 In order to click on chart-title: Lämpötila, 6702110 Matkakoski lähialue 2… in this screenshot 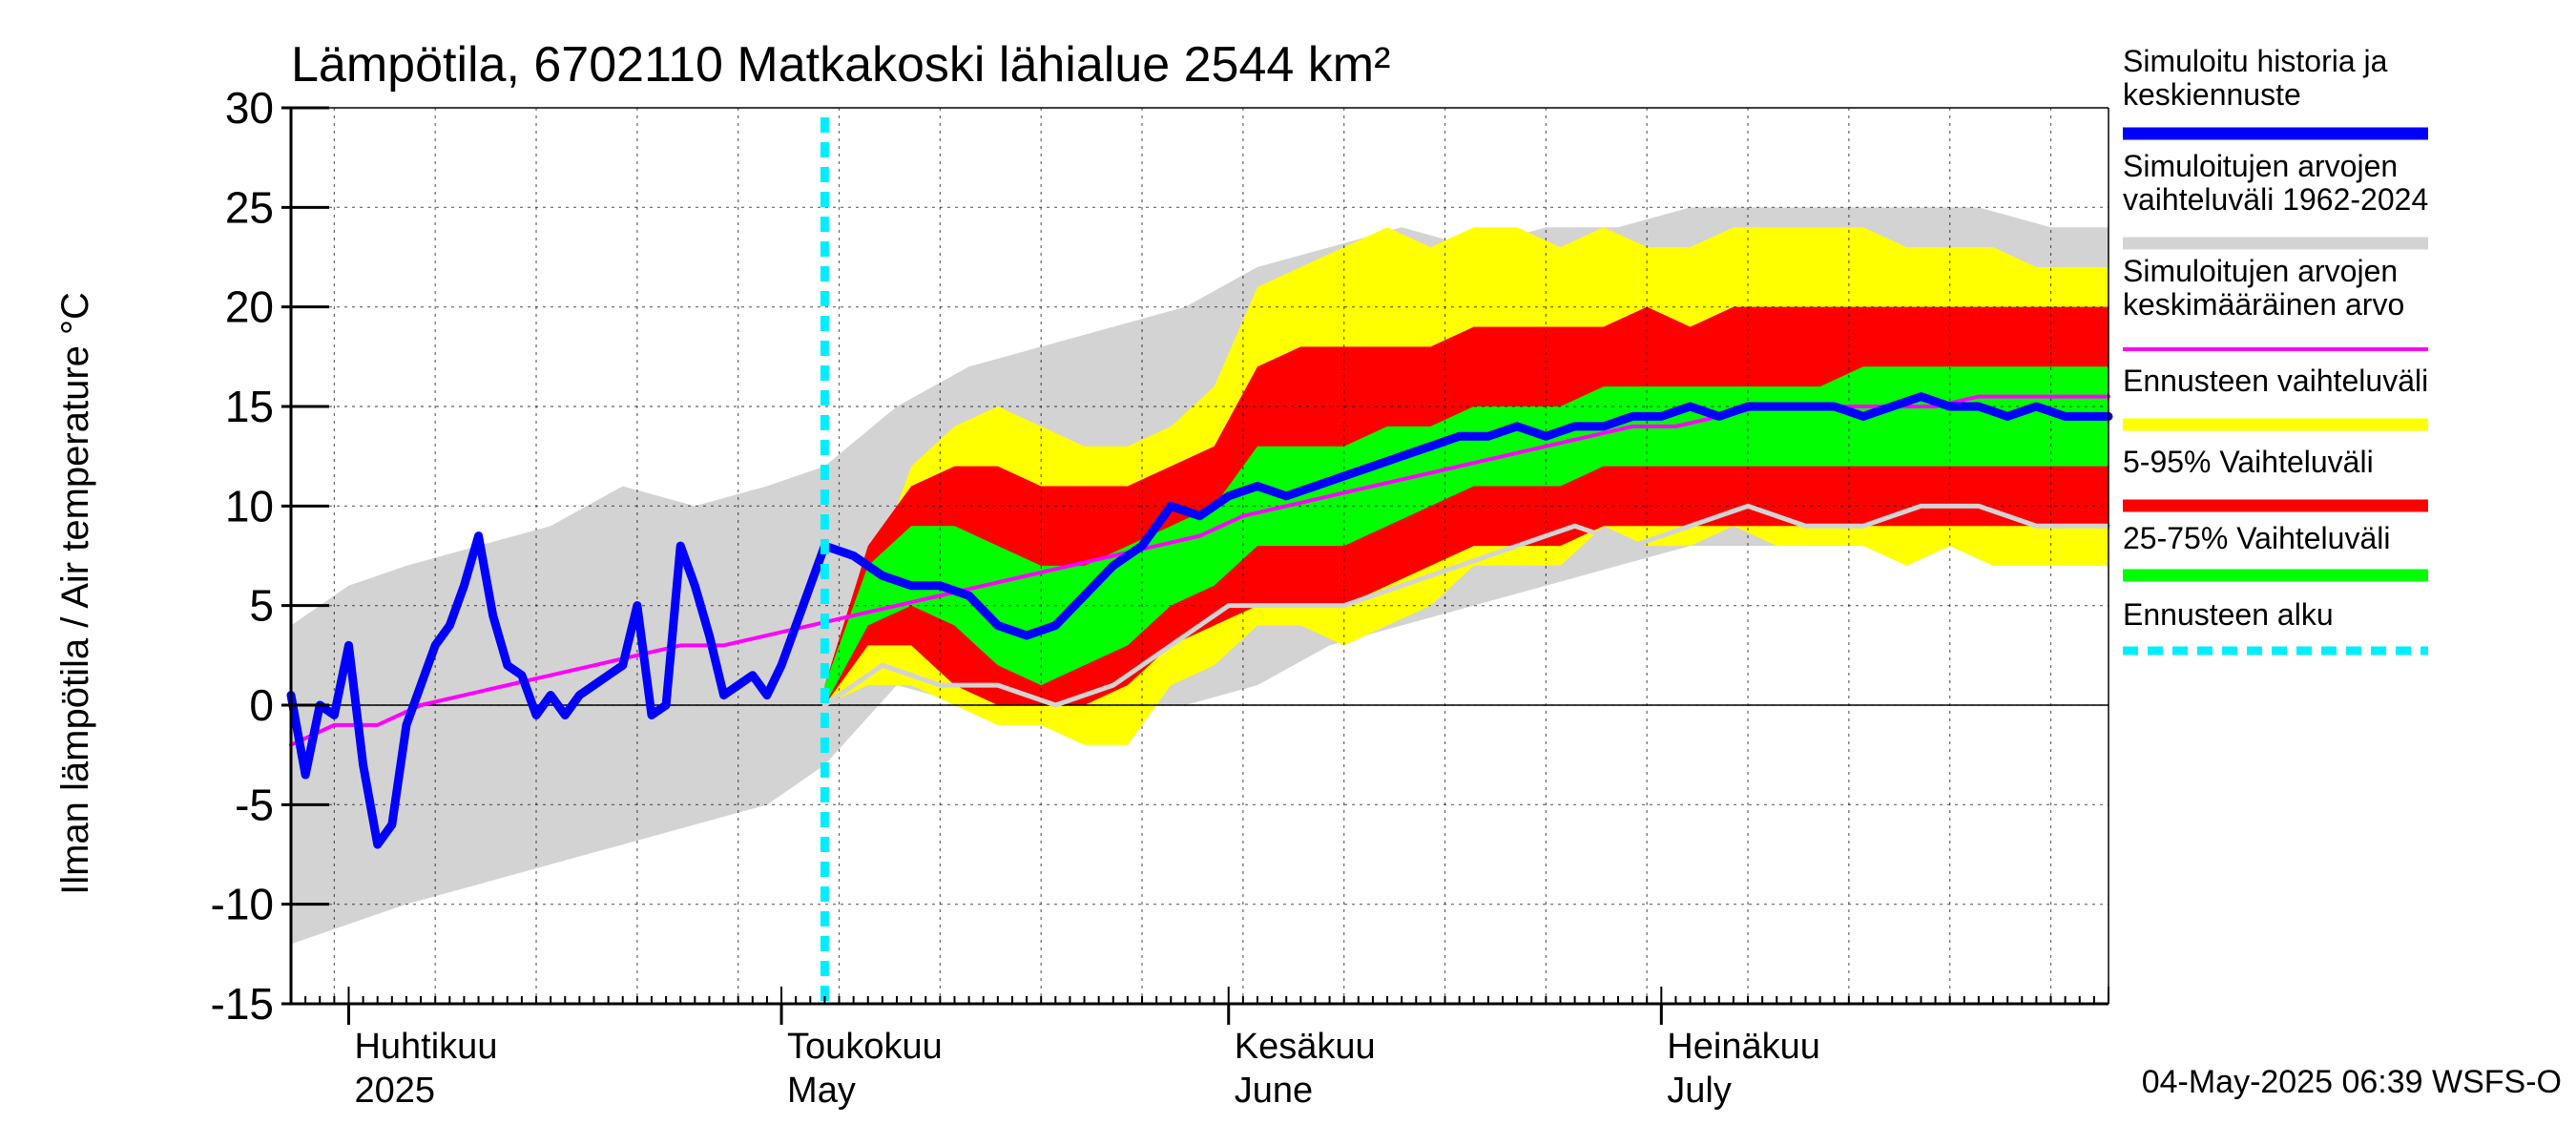, I will do `click(840, 65)`.